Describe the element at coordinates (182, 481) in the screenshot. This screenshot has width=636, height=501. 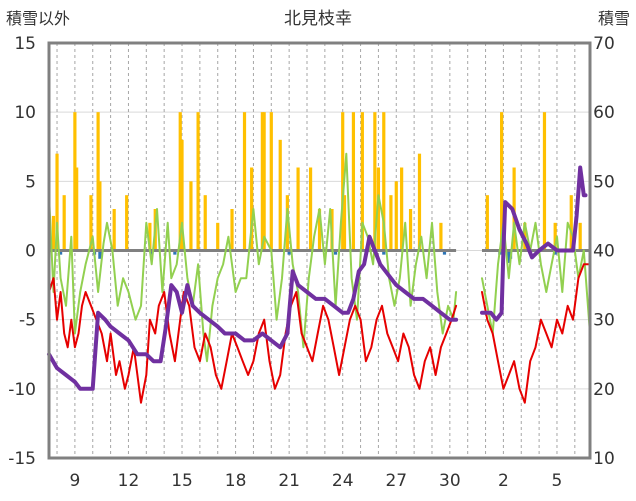
I see `x-tick-label: 15` at that location.